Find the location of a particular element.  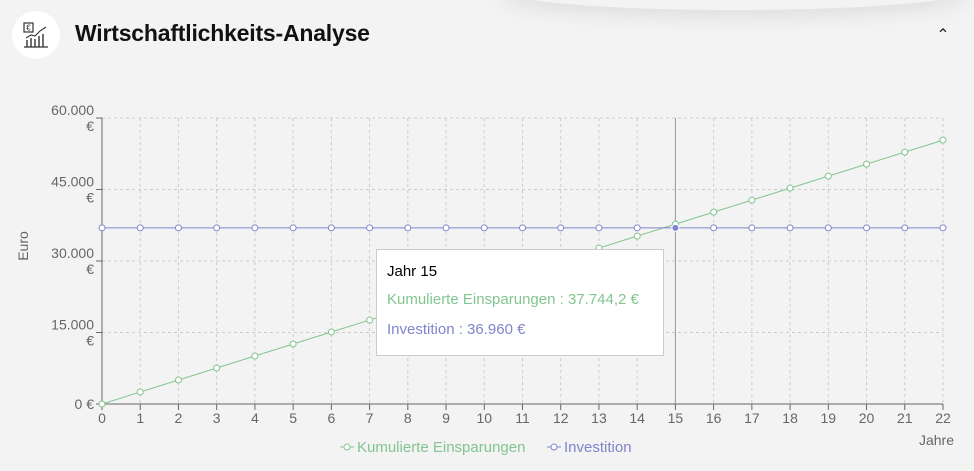

x-tick-label: 13 is located at coordinates (599, 418).